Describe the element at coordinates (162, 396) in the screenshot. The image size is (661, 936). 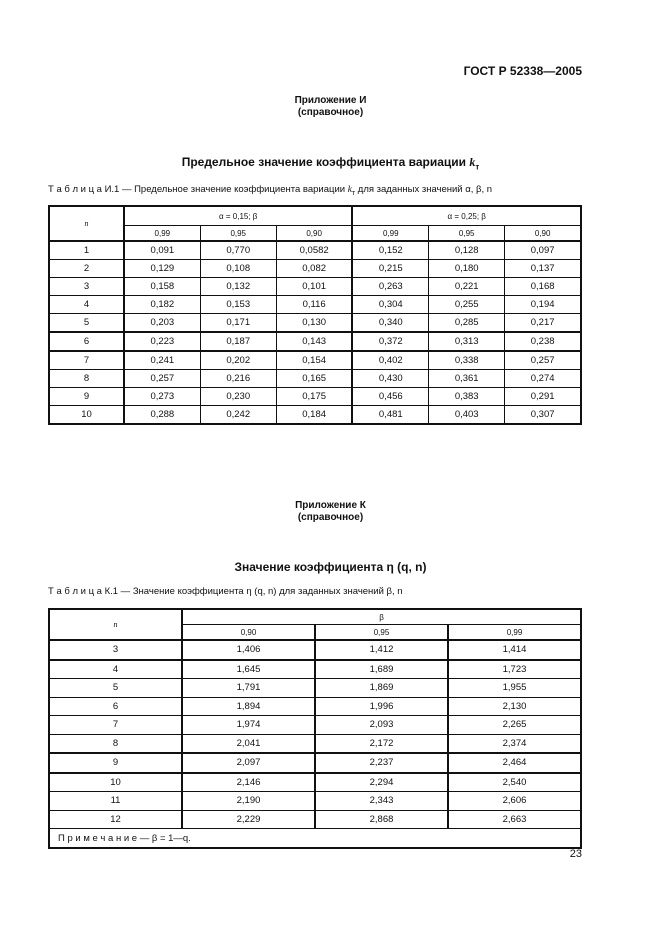
I see `cell: 0,273` at that location.